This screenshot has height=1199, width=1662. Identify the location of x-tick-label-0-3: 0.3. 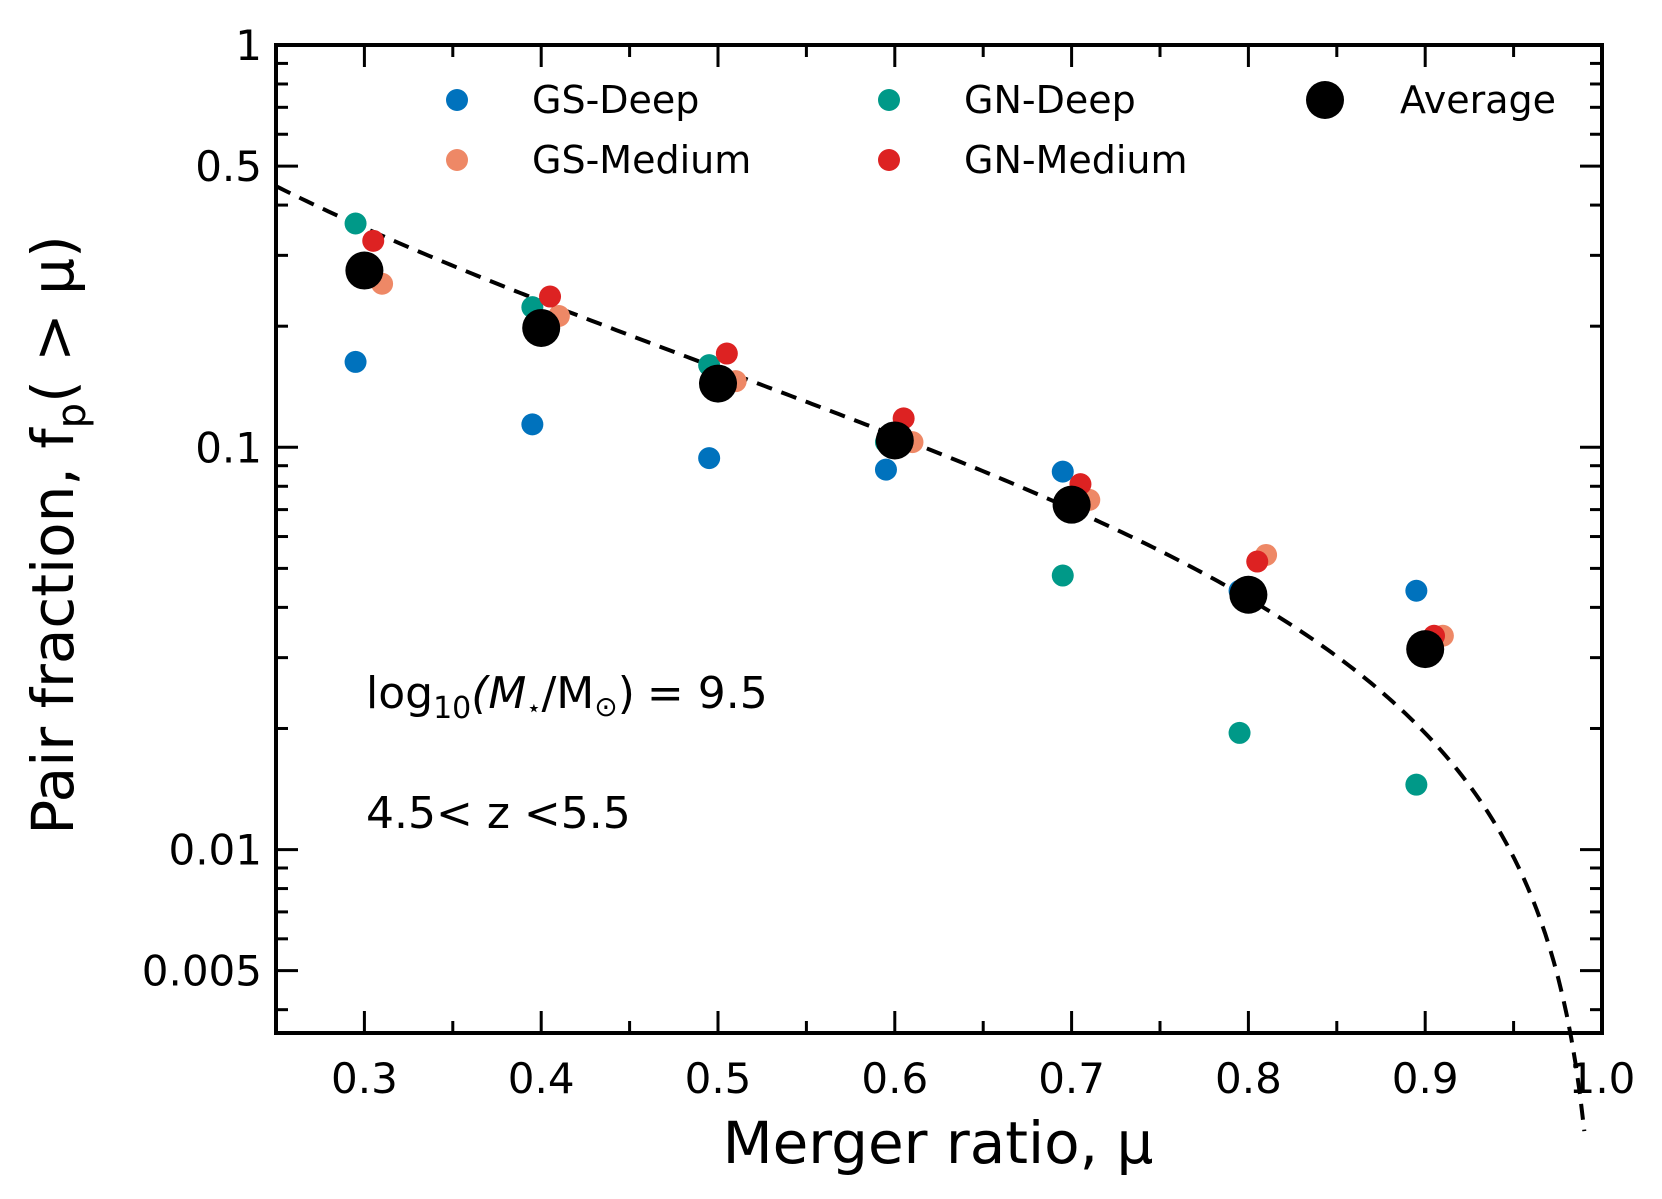
(364, 1078).